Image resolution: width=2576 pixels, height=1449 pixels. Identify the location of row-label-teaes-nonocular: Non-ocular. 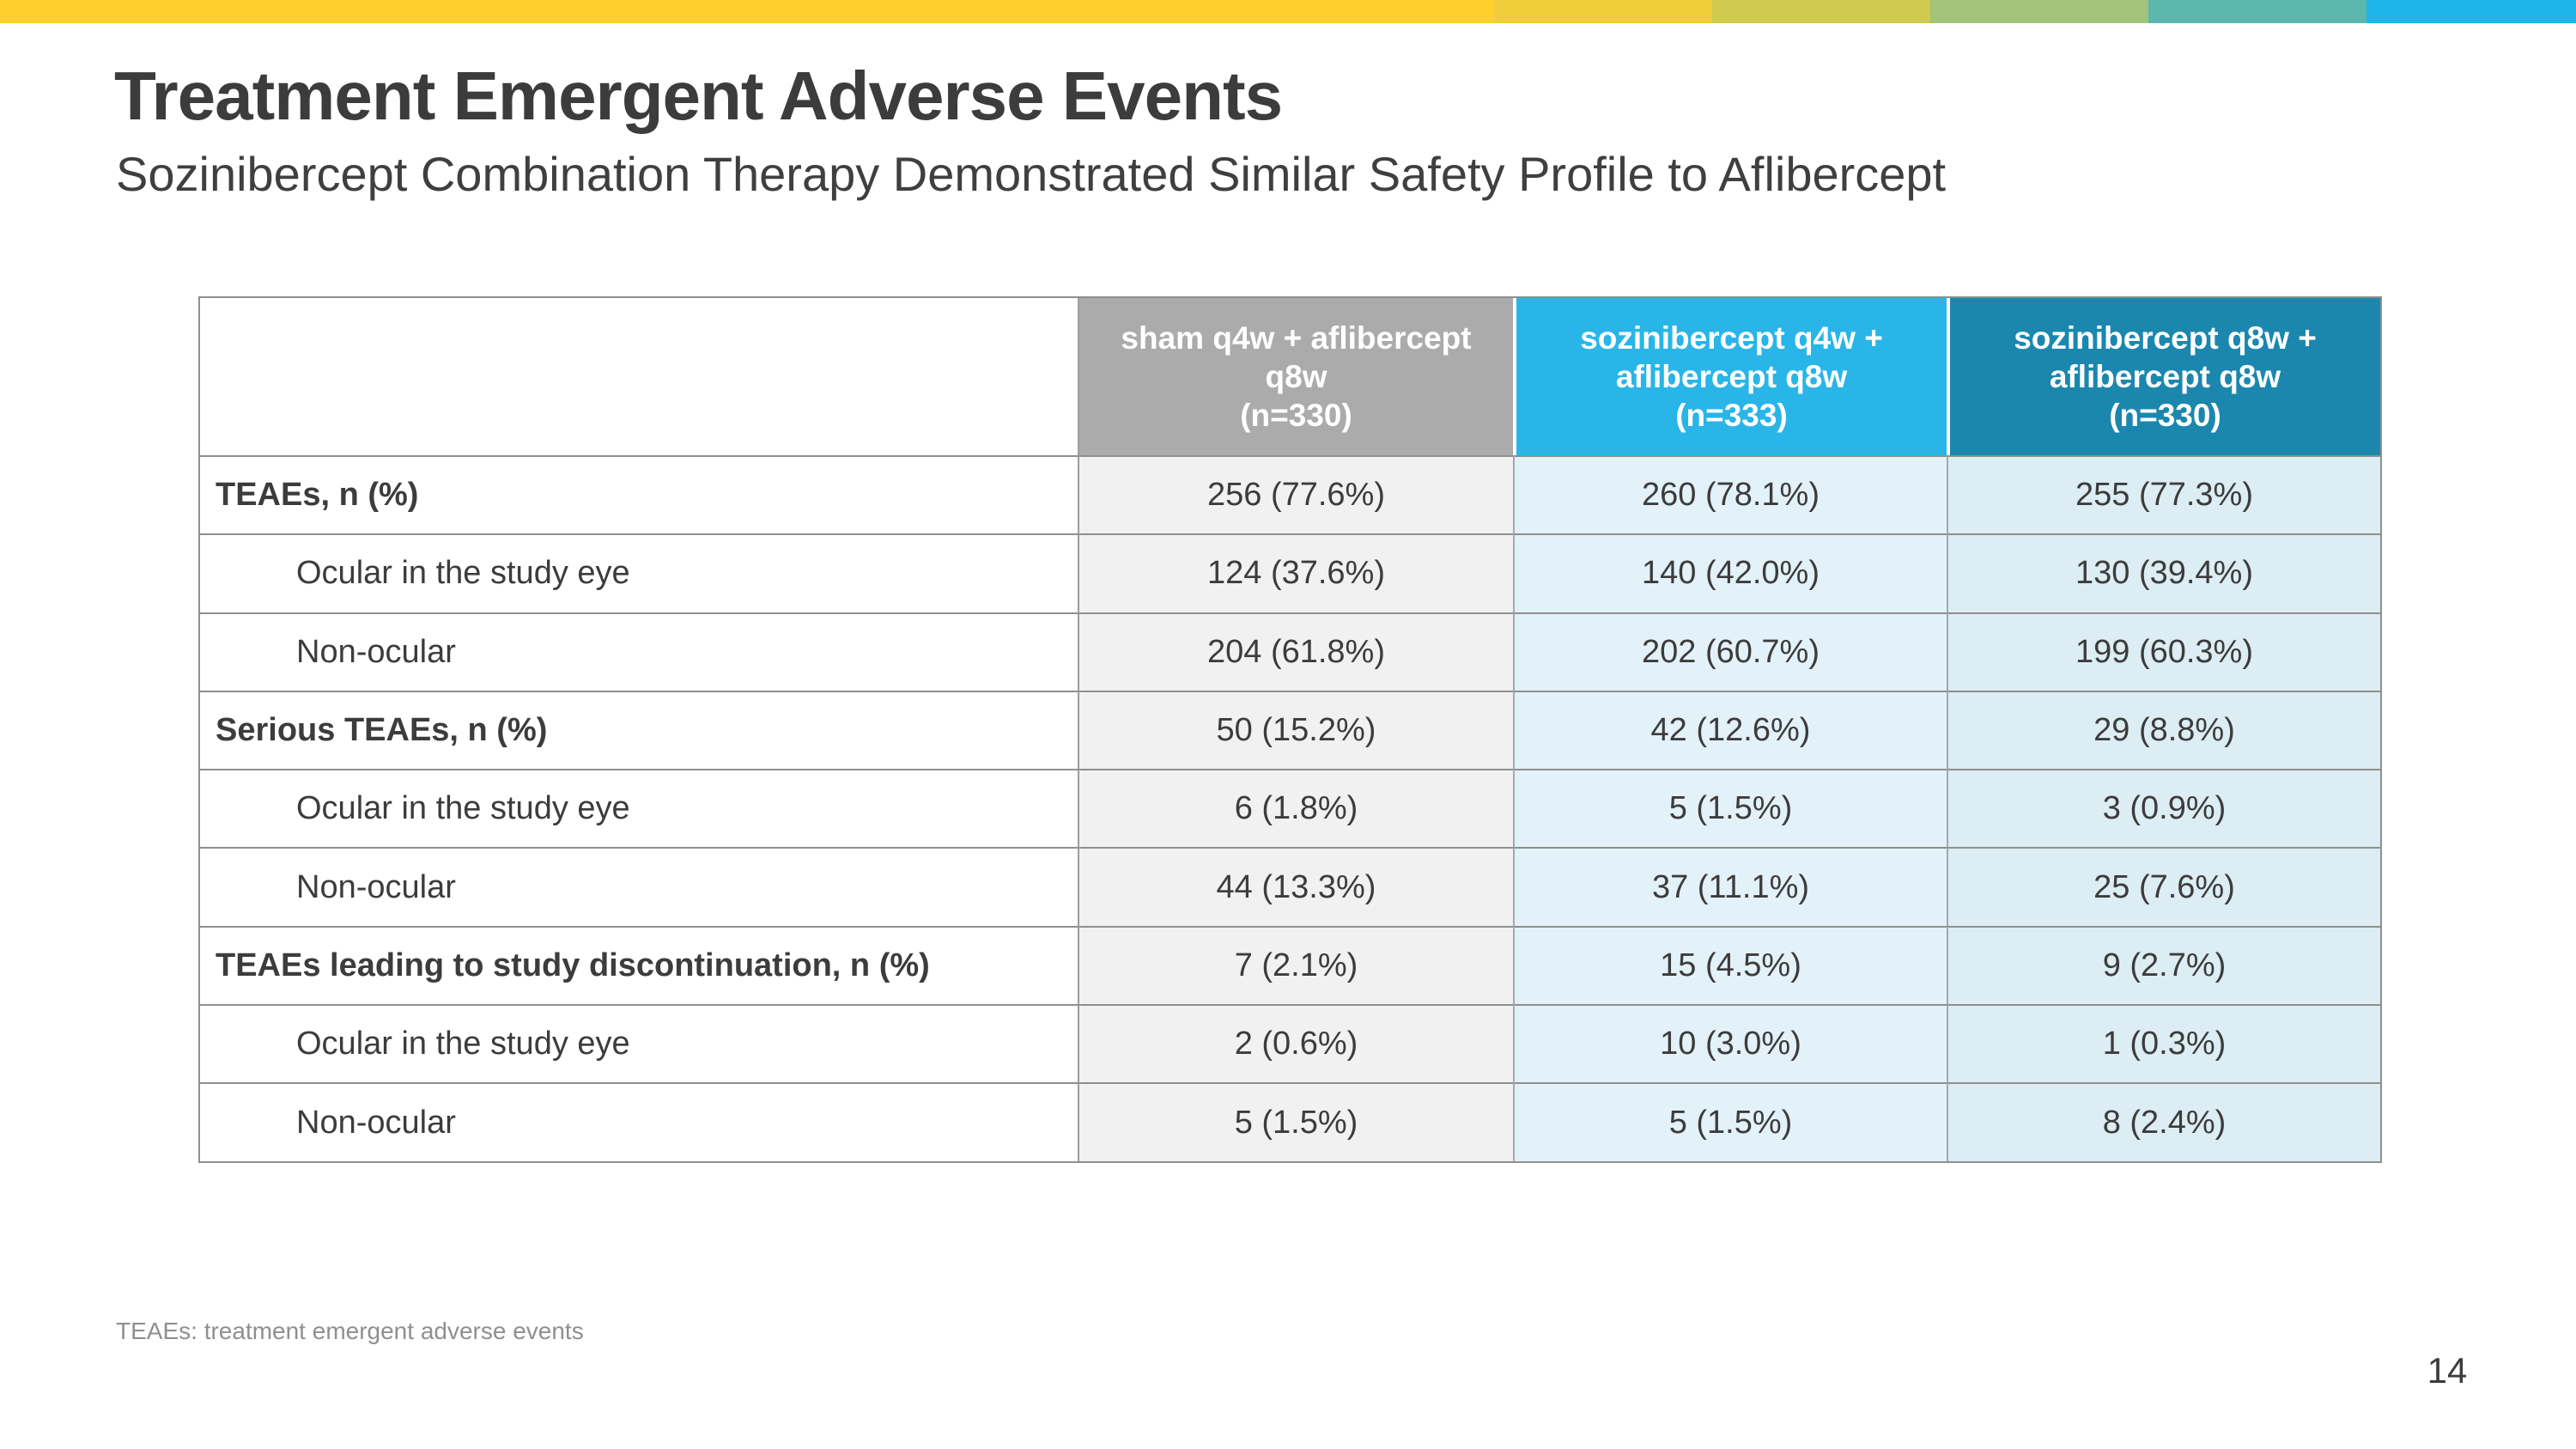
(640, 651).